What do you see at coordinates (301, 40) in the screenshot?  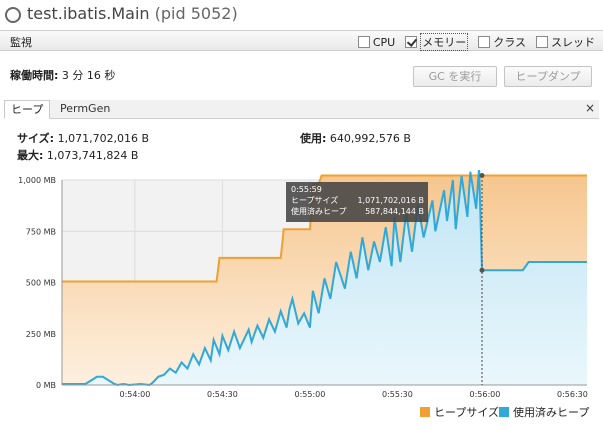 I see `monitor-section-bar: 監視 CPU メモリー クラス スレッド` at bounding box center [301, 40].